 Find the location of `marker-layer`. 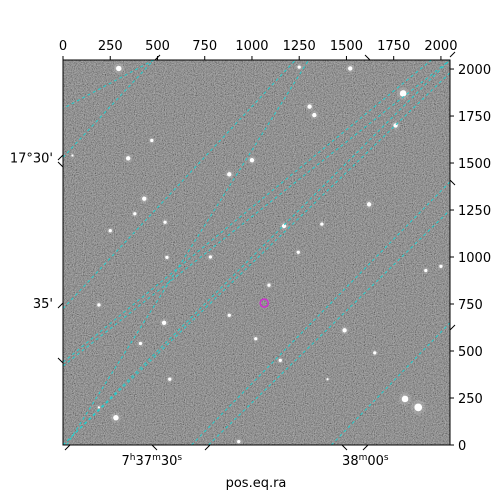

marker-layer is located at coordinates (264, 303).